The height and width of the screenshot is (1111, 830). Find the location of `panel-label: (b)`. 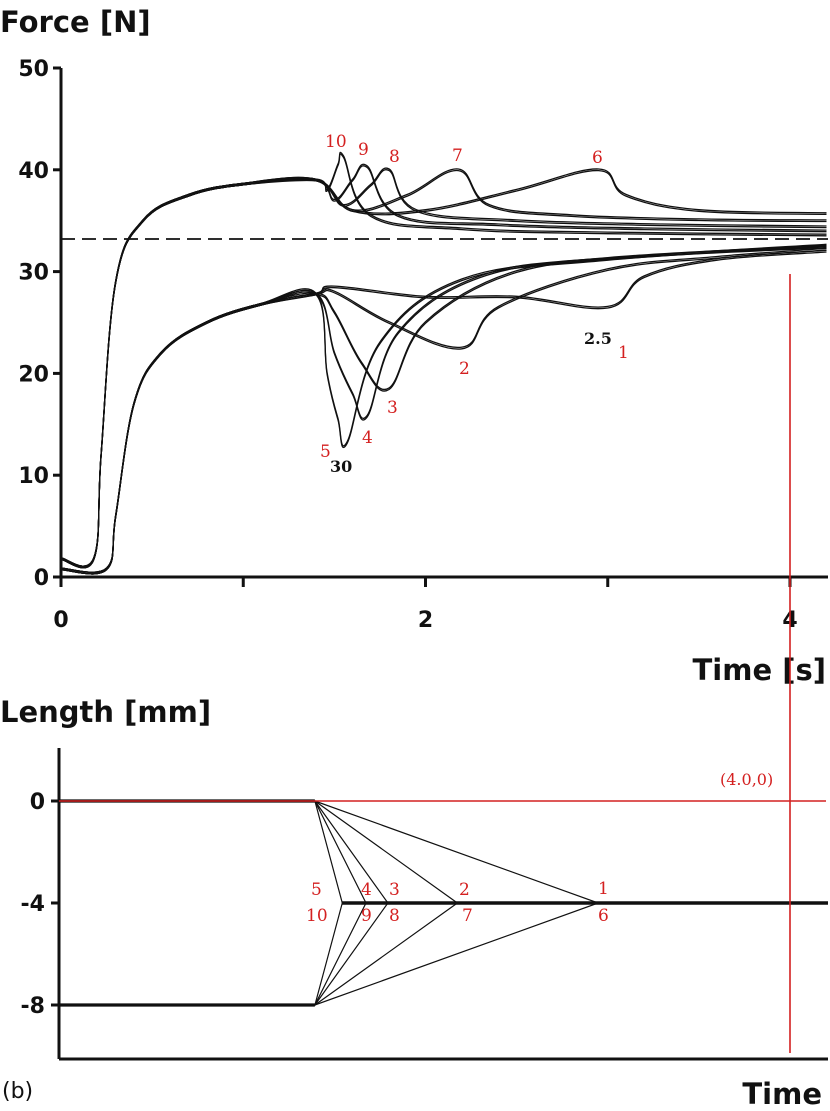

panel-label: (b) is located at coordinates (17, 1091).